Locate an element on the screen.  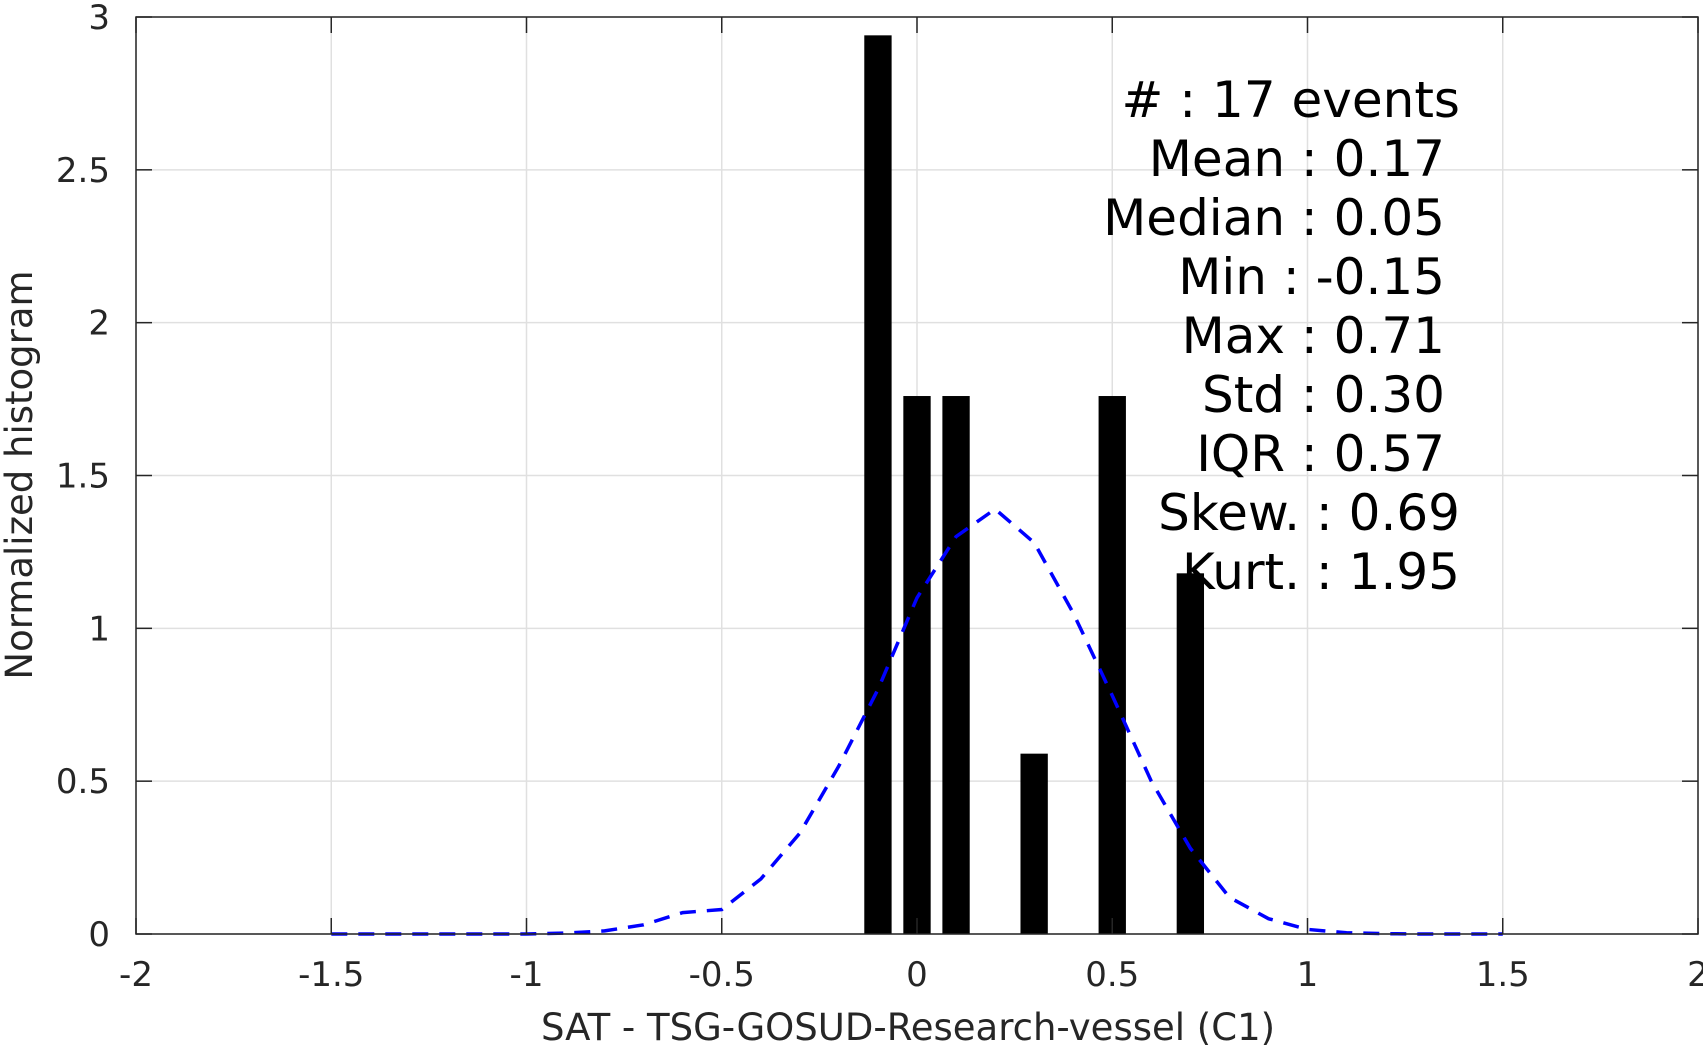
stats-line: Kurt. : 1.95 is located at coordinates (1321, 572).